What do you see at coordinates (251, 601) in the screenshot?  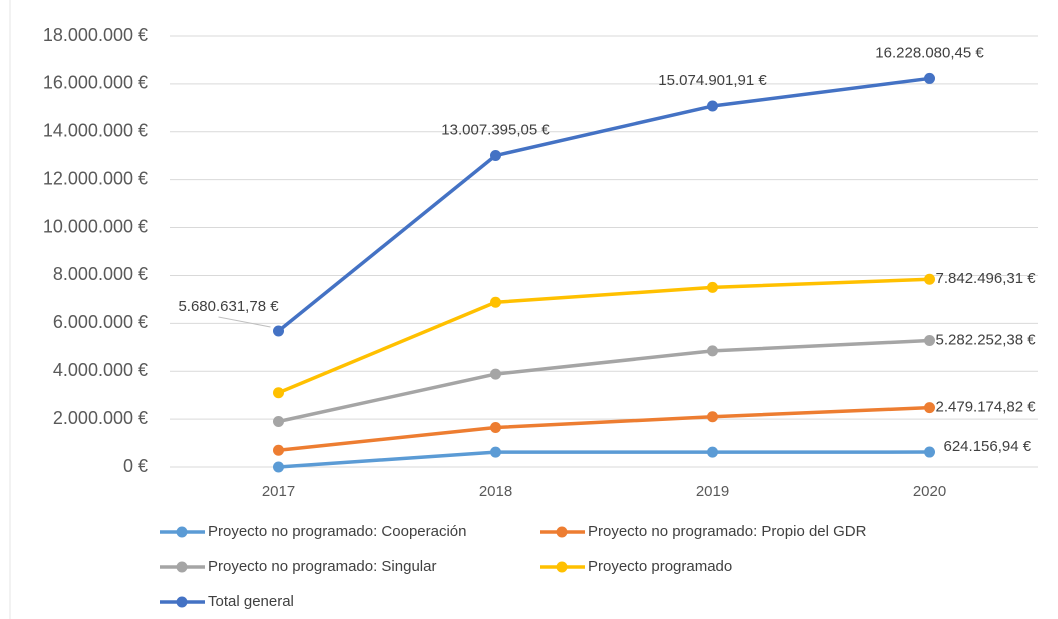 I see `legend-label: Total general` at bounding box center [251, 601].